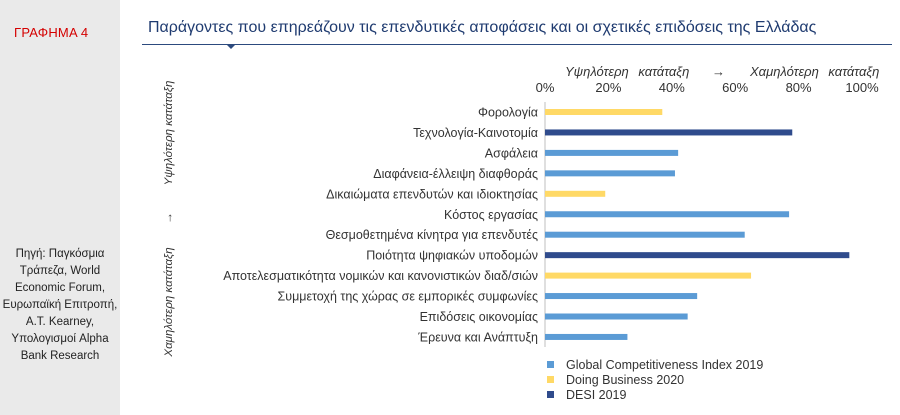  I want to click on category-label: Έρευνα και Ανάπτυξη, so click(477, 337).